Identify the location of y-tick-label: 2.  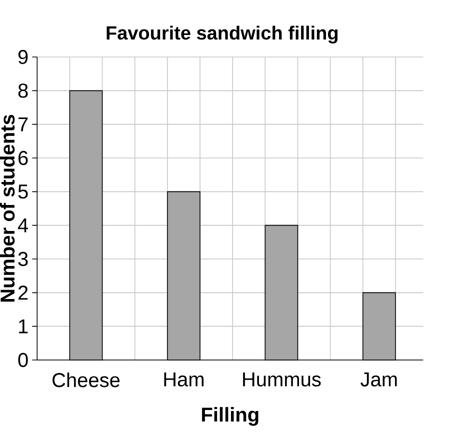
(23, 293).